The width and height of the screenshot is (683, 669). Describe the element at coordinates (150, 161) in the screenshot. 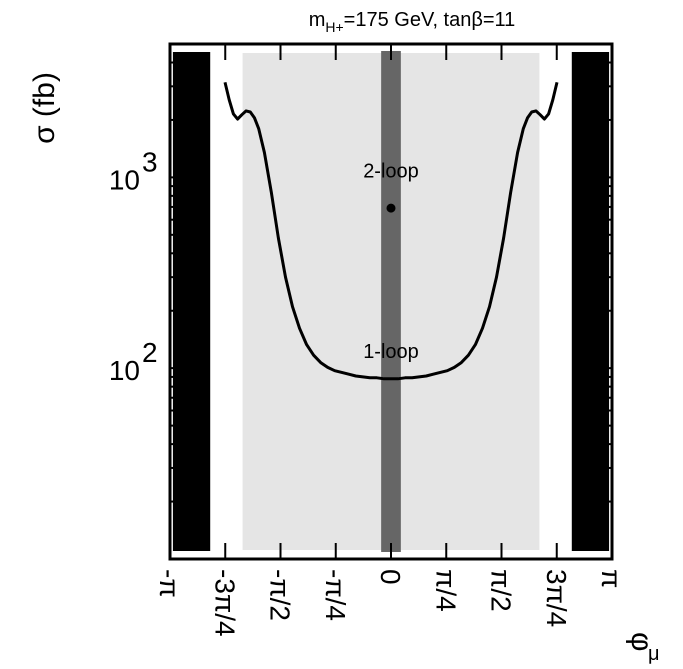

I see `y-tick-exponent-1: 3` at that location.